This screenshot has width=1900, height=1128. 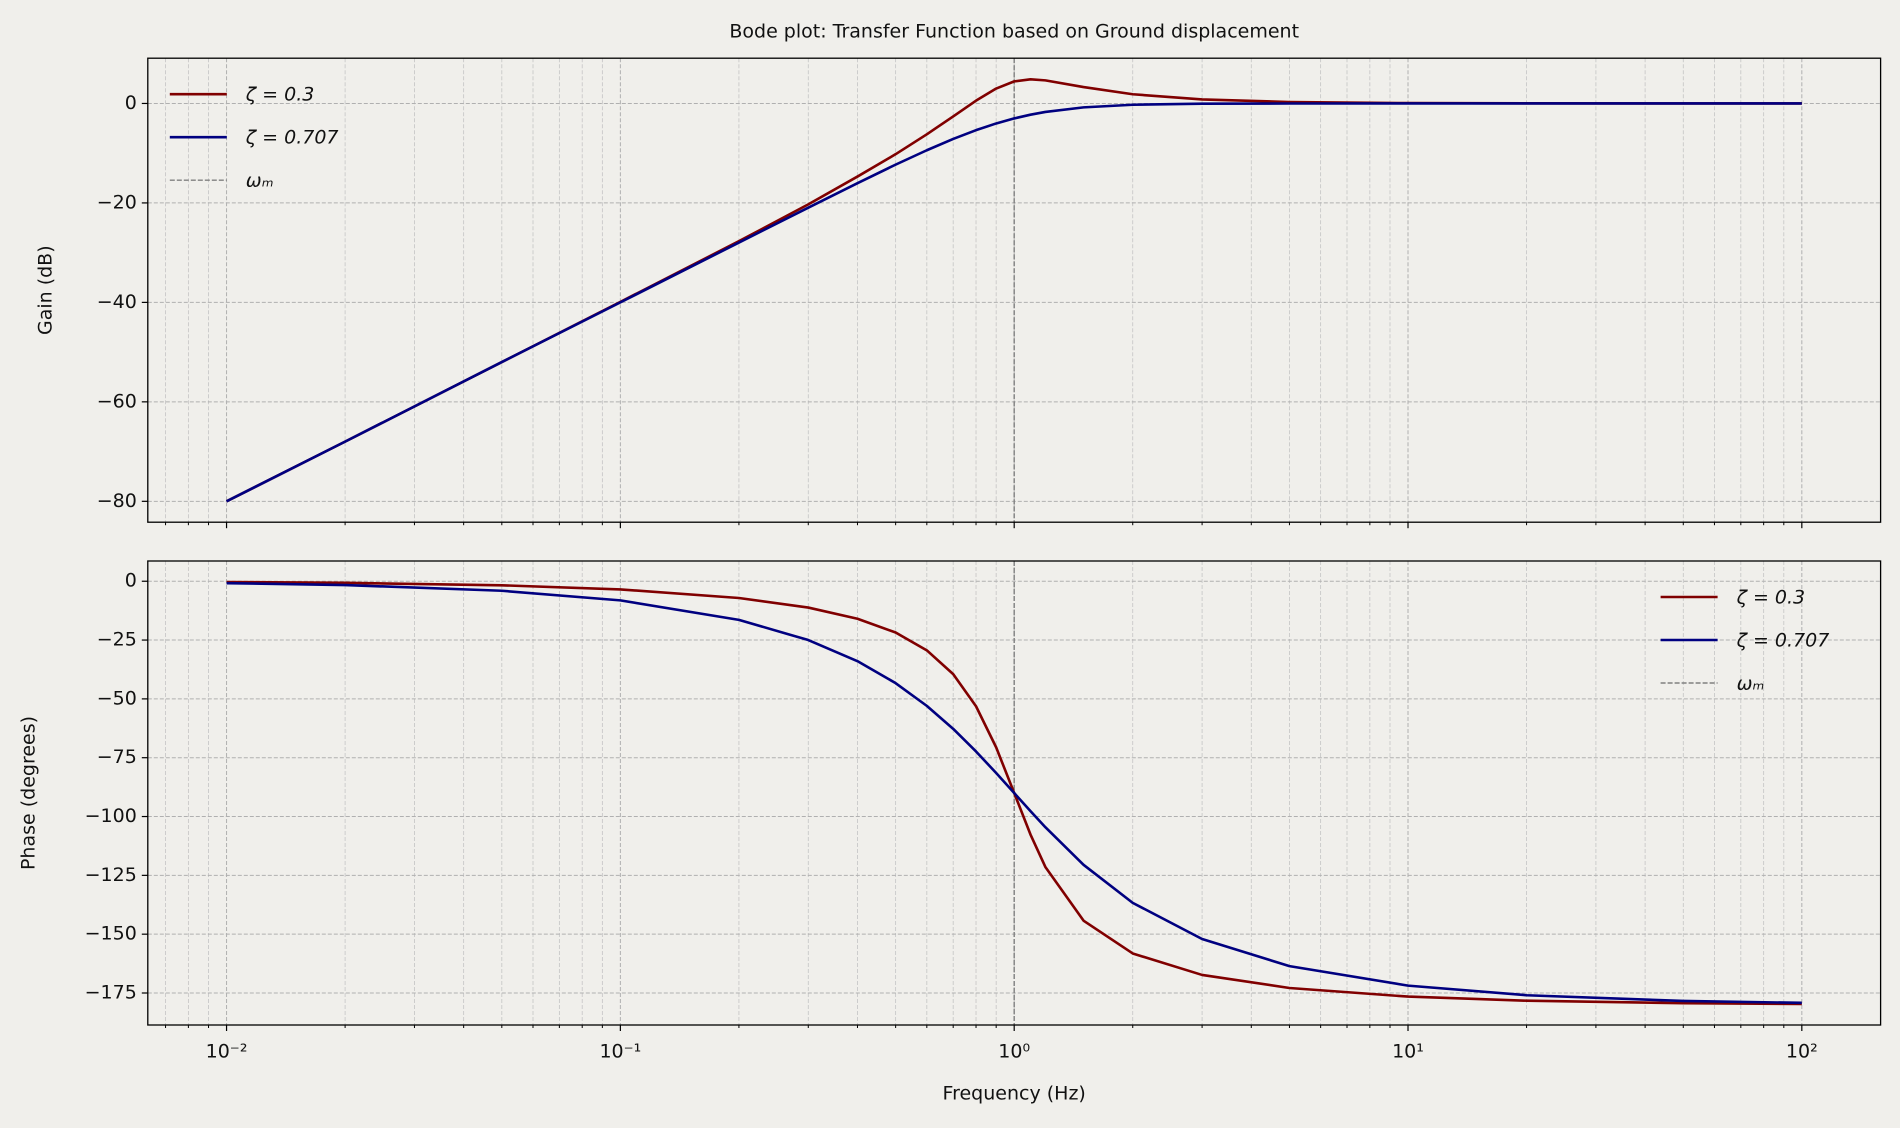 I want to click on y-axis-label: Gain (dB), so click(x=46, y=290).